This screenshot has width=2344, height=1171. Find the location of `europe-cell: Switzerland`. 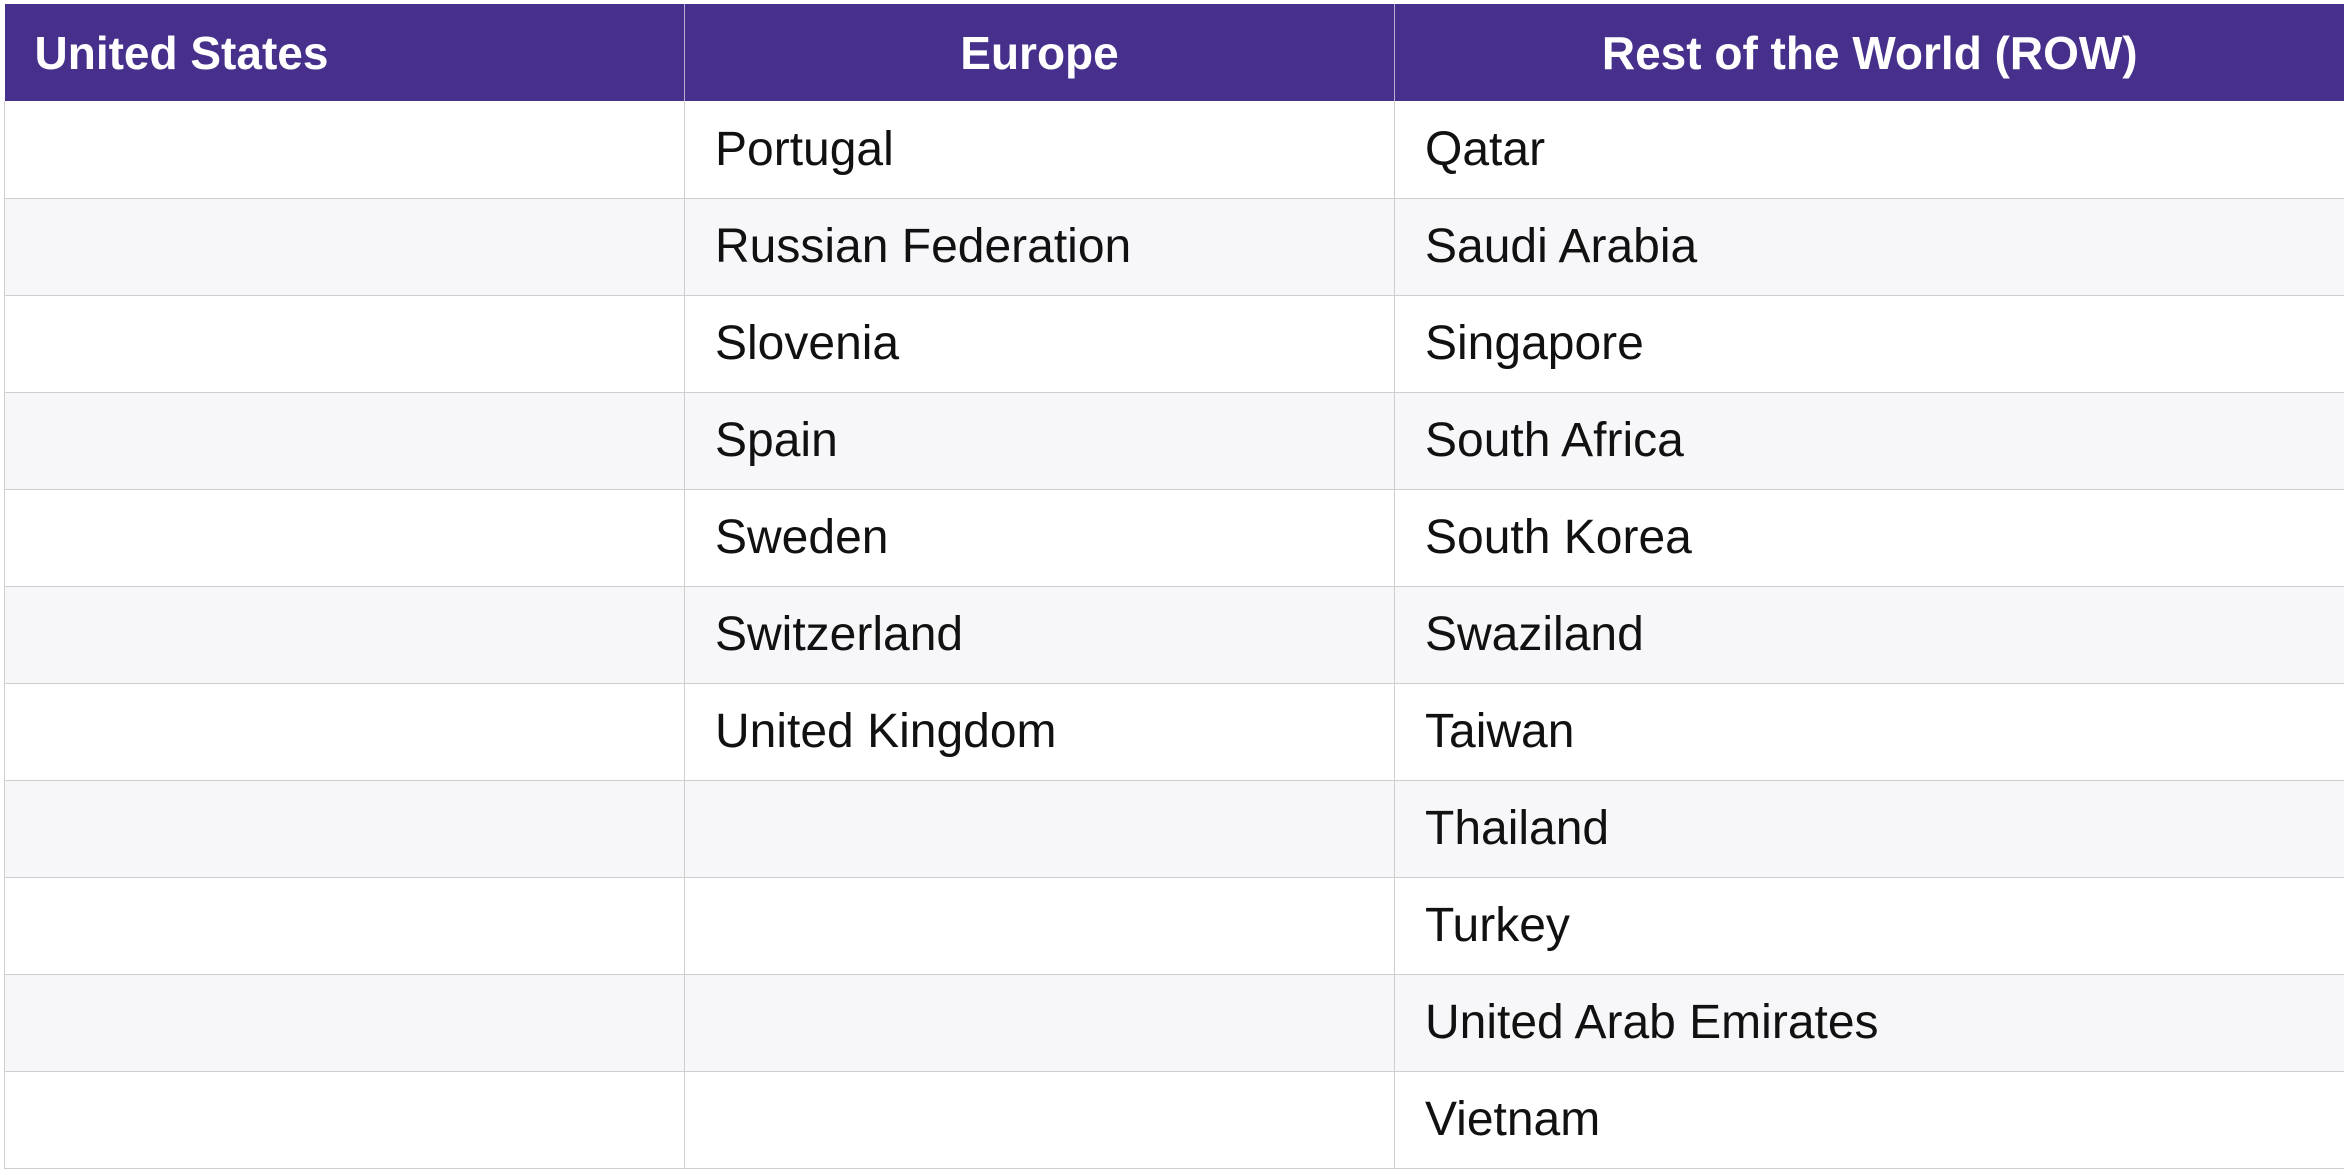

europe-cell: Switzerland is located at coordinates (1039, 635).